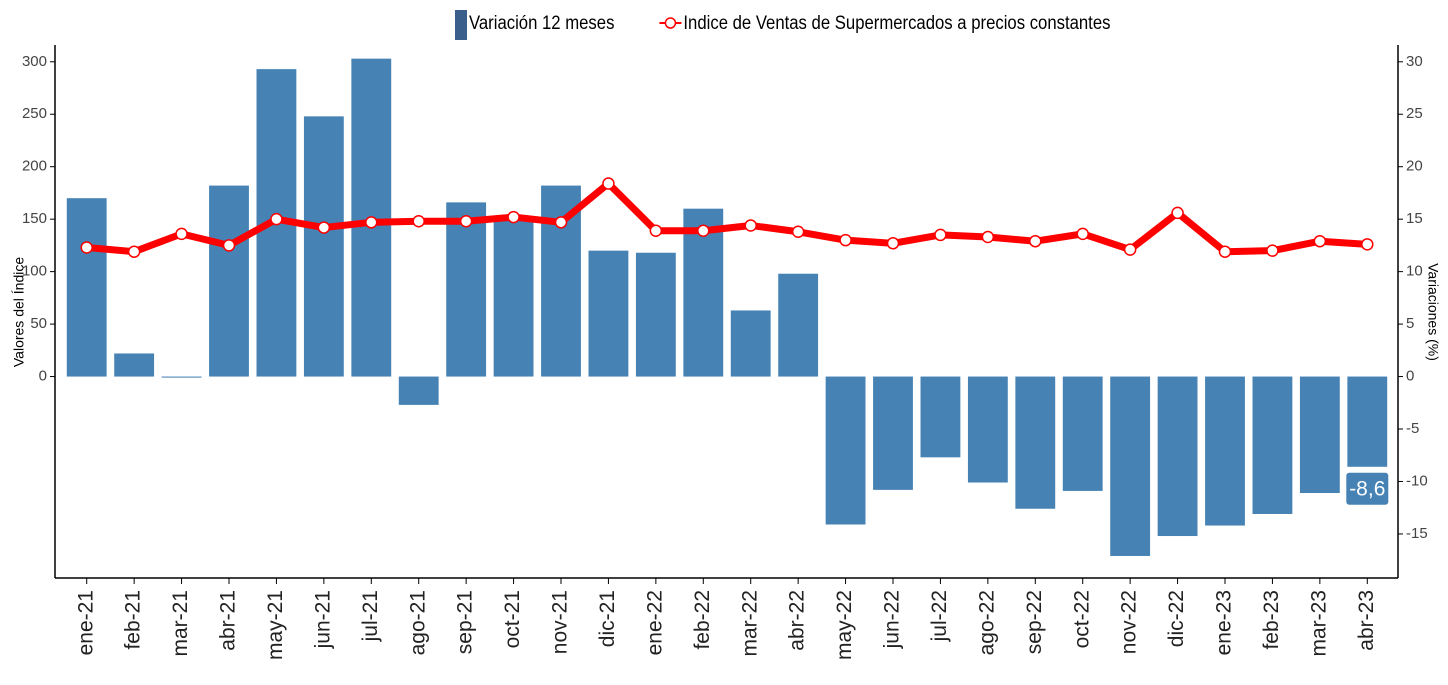 The image size is (1448, 685). Describe the element at coordinates (986, 622) in the screenshot. I see `x-tick-label: ago-22` at that location.